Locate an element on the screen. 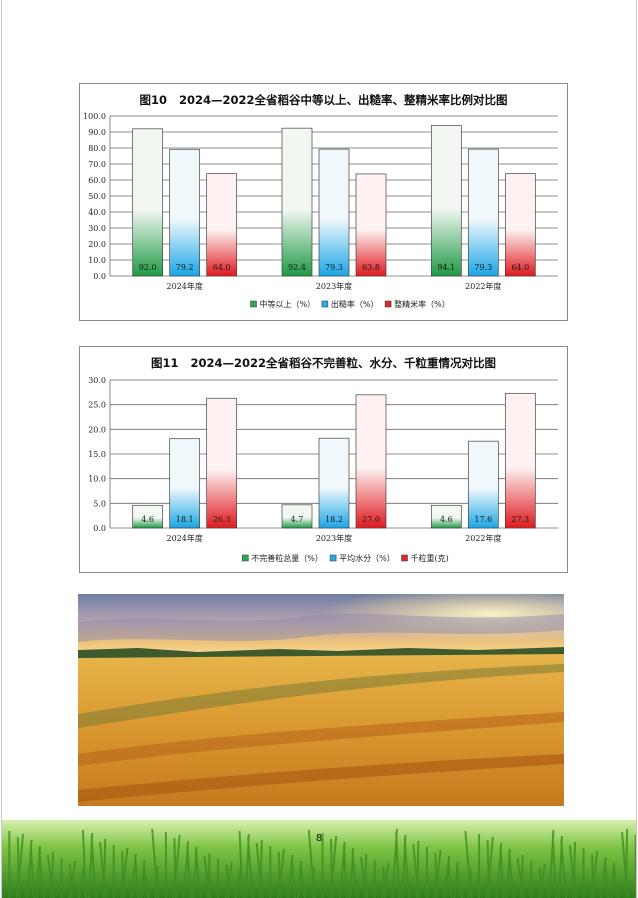 The height and width of the screenshot is (898, 638). chart-title: 图10 2024—2022全省稻谷中等以上、出糙率、整精米率比例对比图 is located at coordinates (323, 100).